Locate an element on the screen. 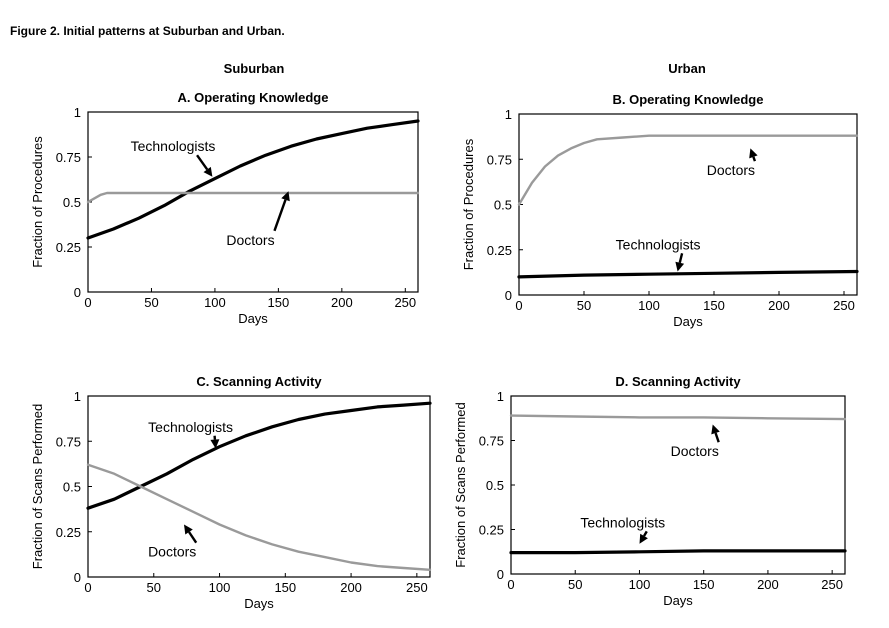 This screenshot has width=889, height=628. panel-b-y-axis-label: Fraction of Procedures is located at coordinates (468, 204).